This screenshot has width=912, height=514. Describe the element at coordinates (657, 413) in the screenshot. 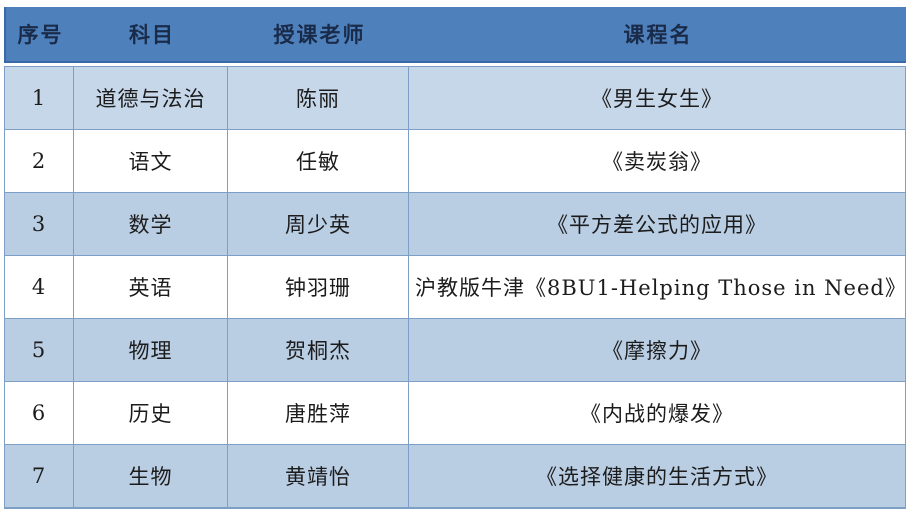

I see `cell-course: 《内战的爆发》` at that location.